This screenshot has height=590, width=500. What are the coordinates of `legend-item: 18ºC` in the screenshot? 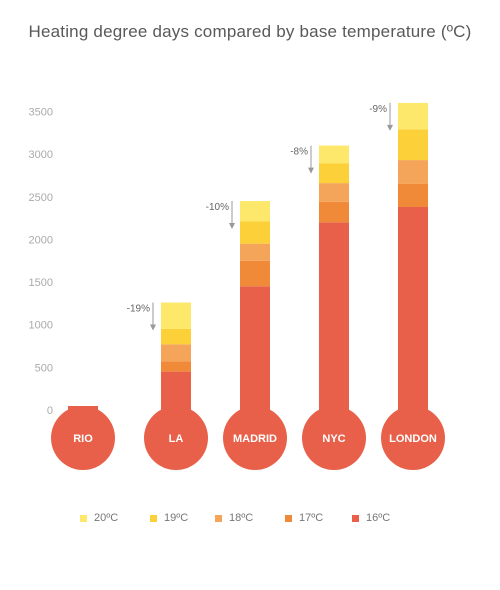 It's located at (234, 518).